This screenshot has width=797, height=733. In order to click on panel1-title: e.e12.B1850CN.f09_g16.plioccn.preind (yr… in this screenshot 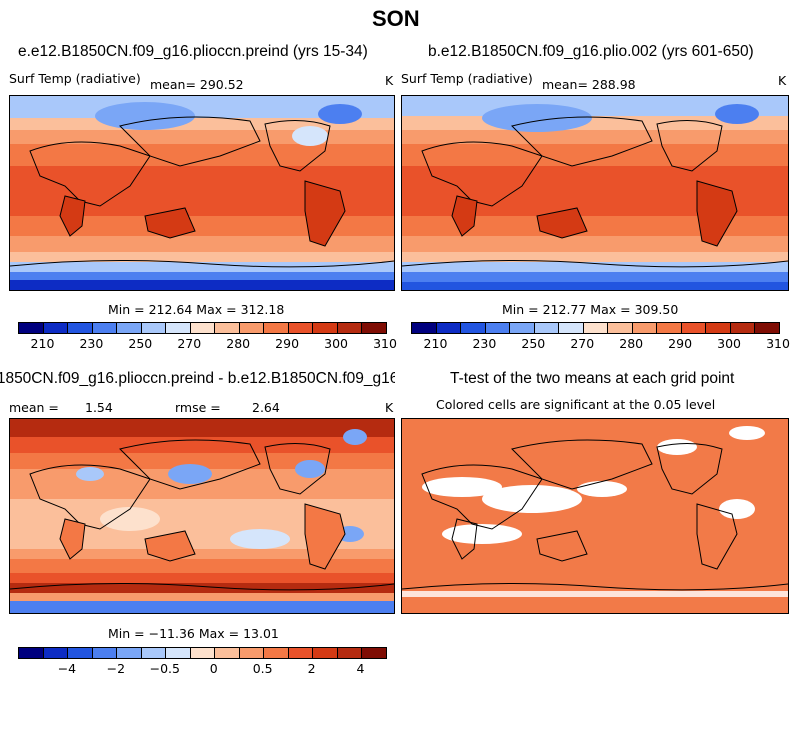, I will do `click(193, 51)`.